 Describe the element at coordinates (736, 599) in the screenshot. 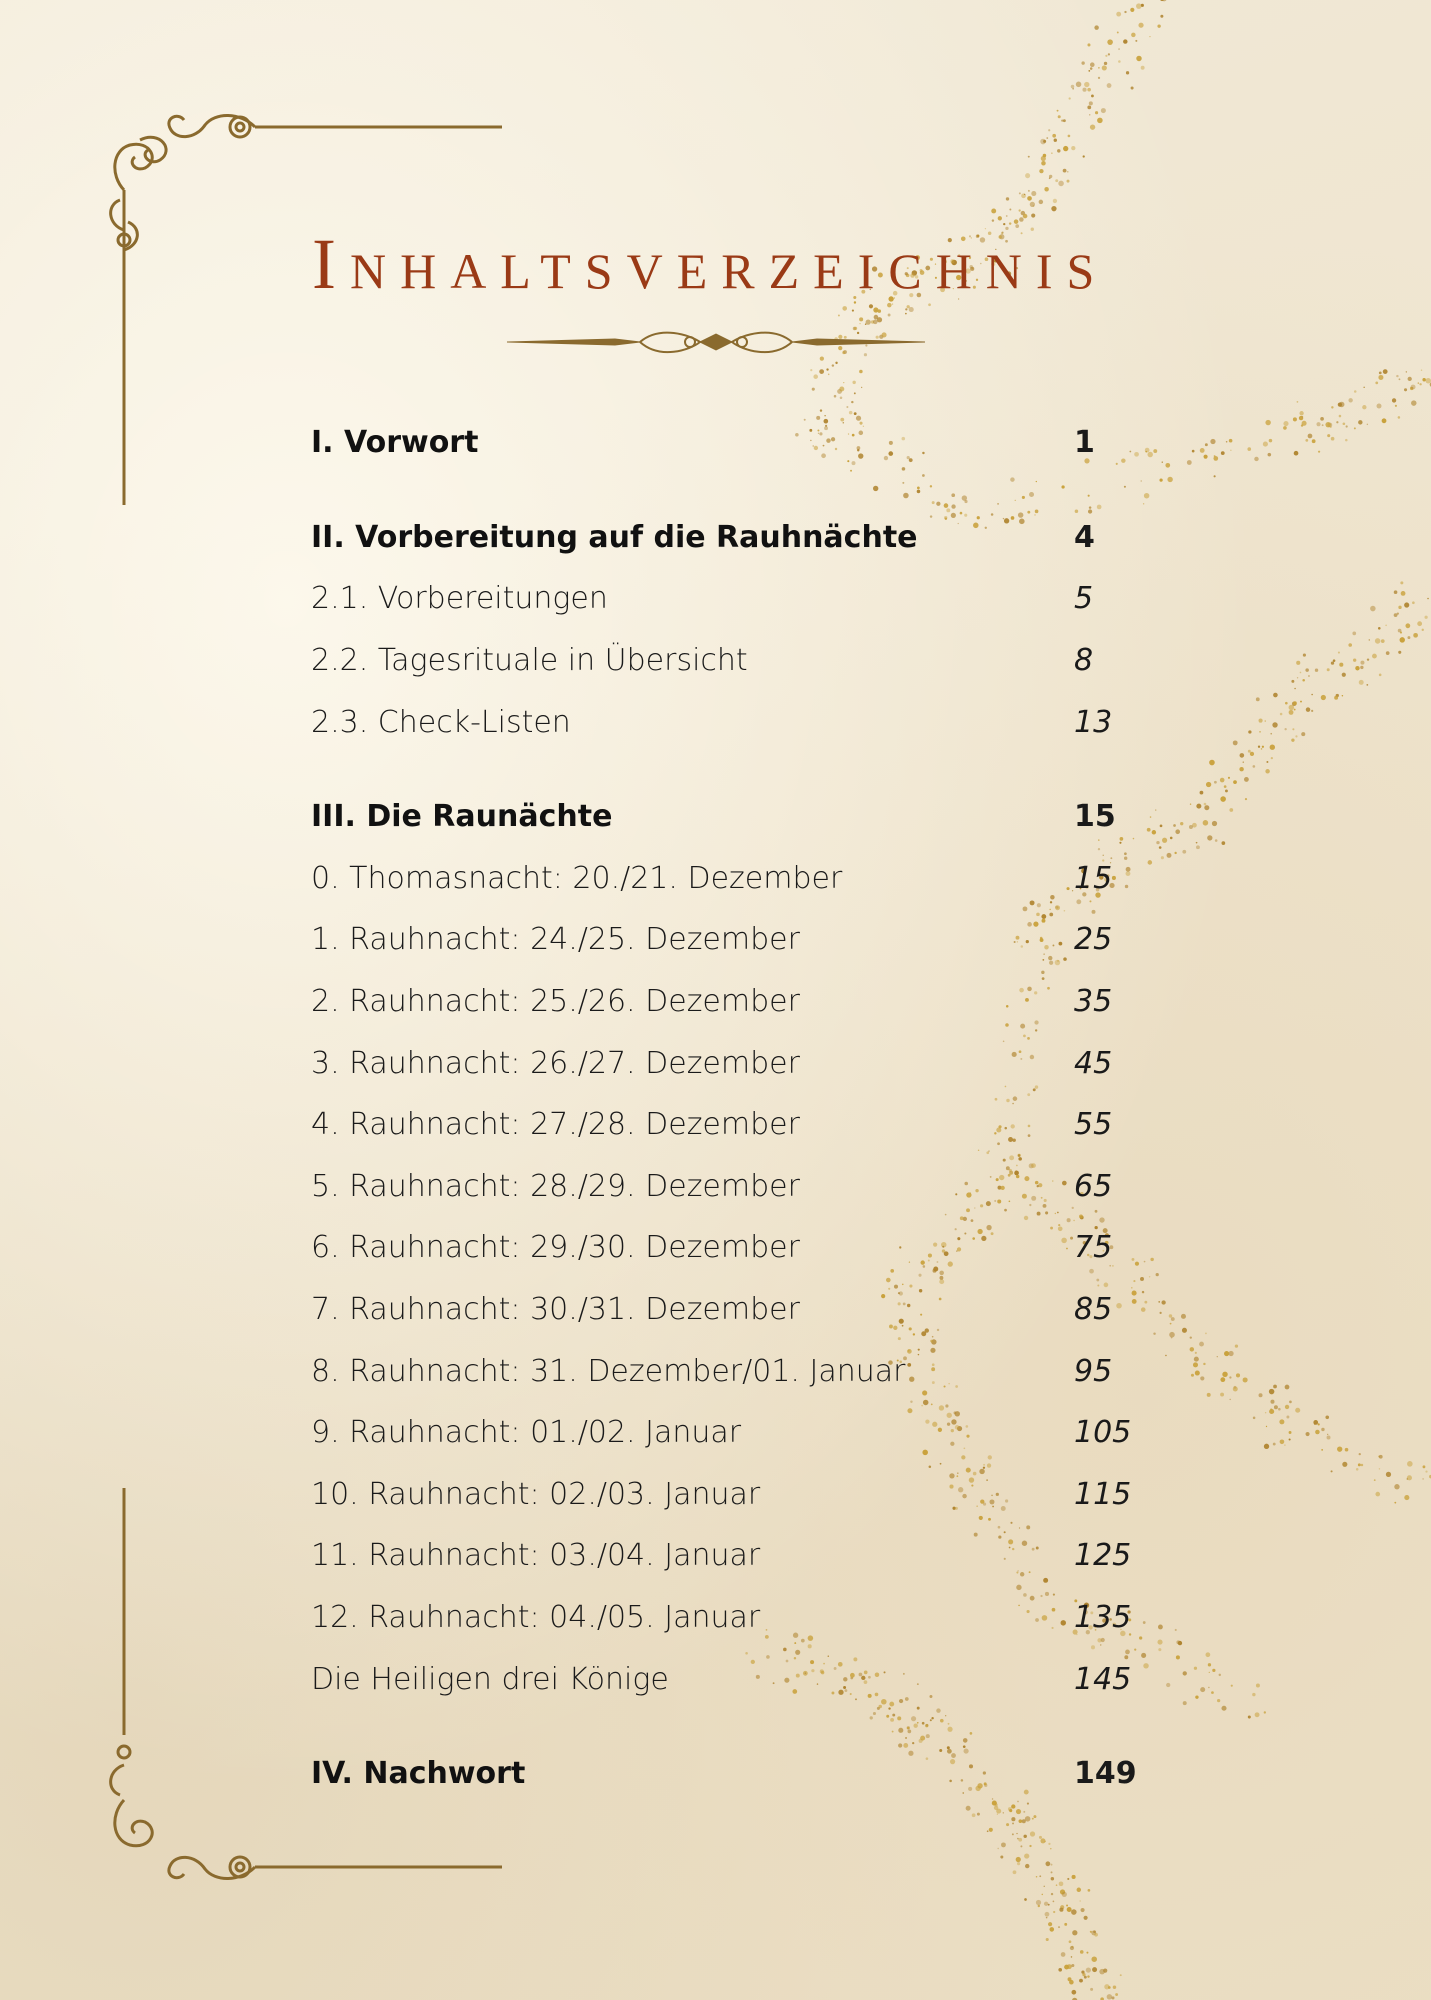

I see `toc-entry: 2.1. Vorbereitungen 5` at that location.